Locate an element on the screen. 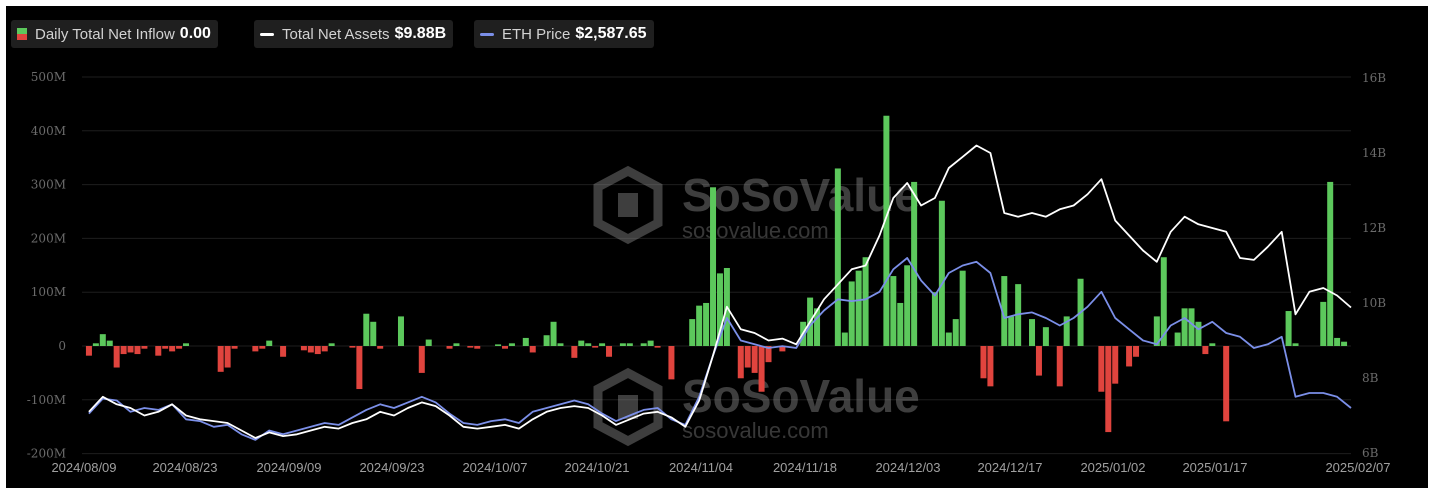  legend-eth: ETH Price $2,587.65 is located at coordinates (564, 34).